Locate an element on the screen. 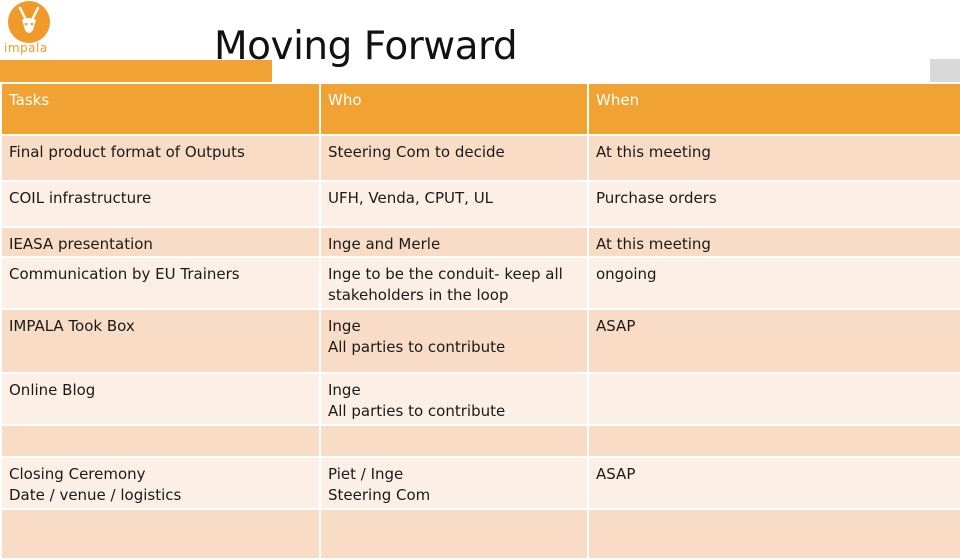  title-accent-bar is located at coordinates (136, 71).